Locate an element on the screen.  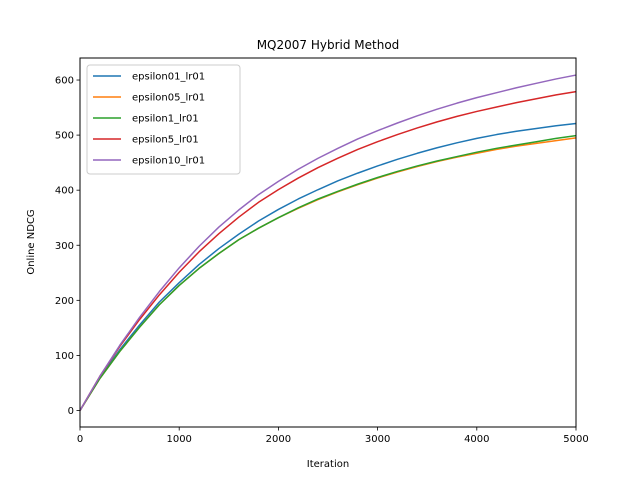
y-tick-label-5: 500 is located at coordinates (64, 136).